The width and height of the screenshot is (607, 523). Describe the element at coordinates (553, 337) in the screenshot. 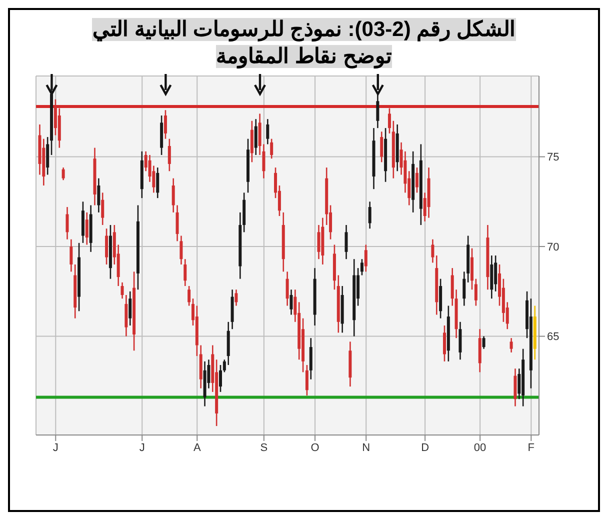

I see `y-tick-label: 65` at that location.